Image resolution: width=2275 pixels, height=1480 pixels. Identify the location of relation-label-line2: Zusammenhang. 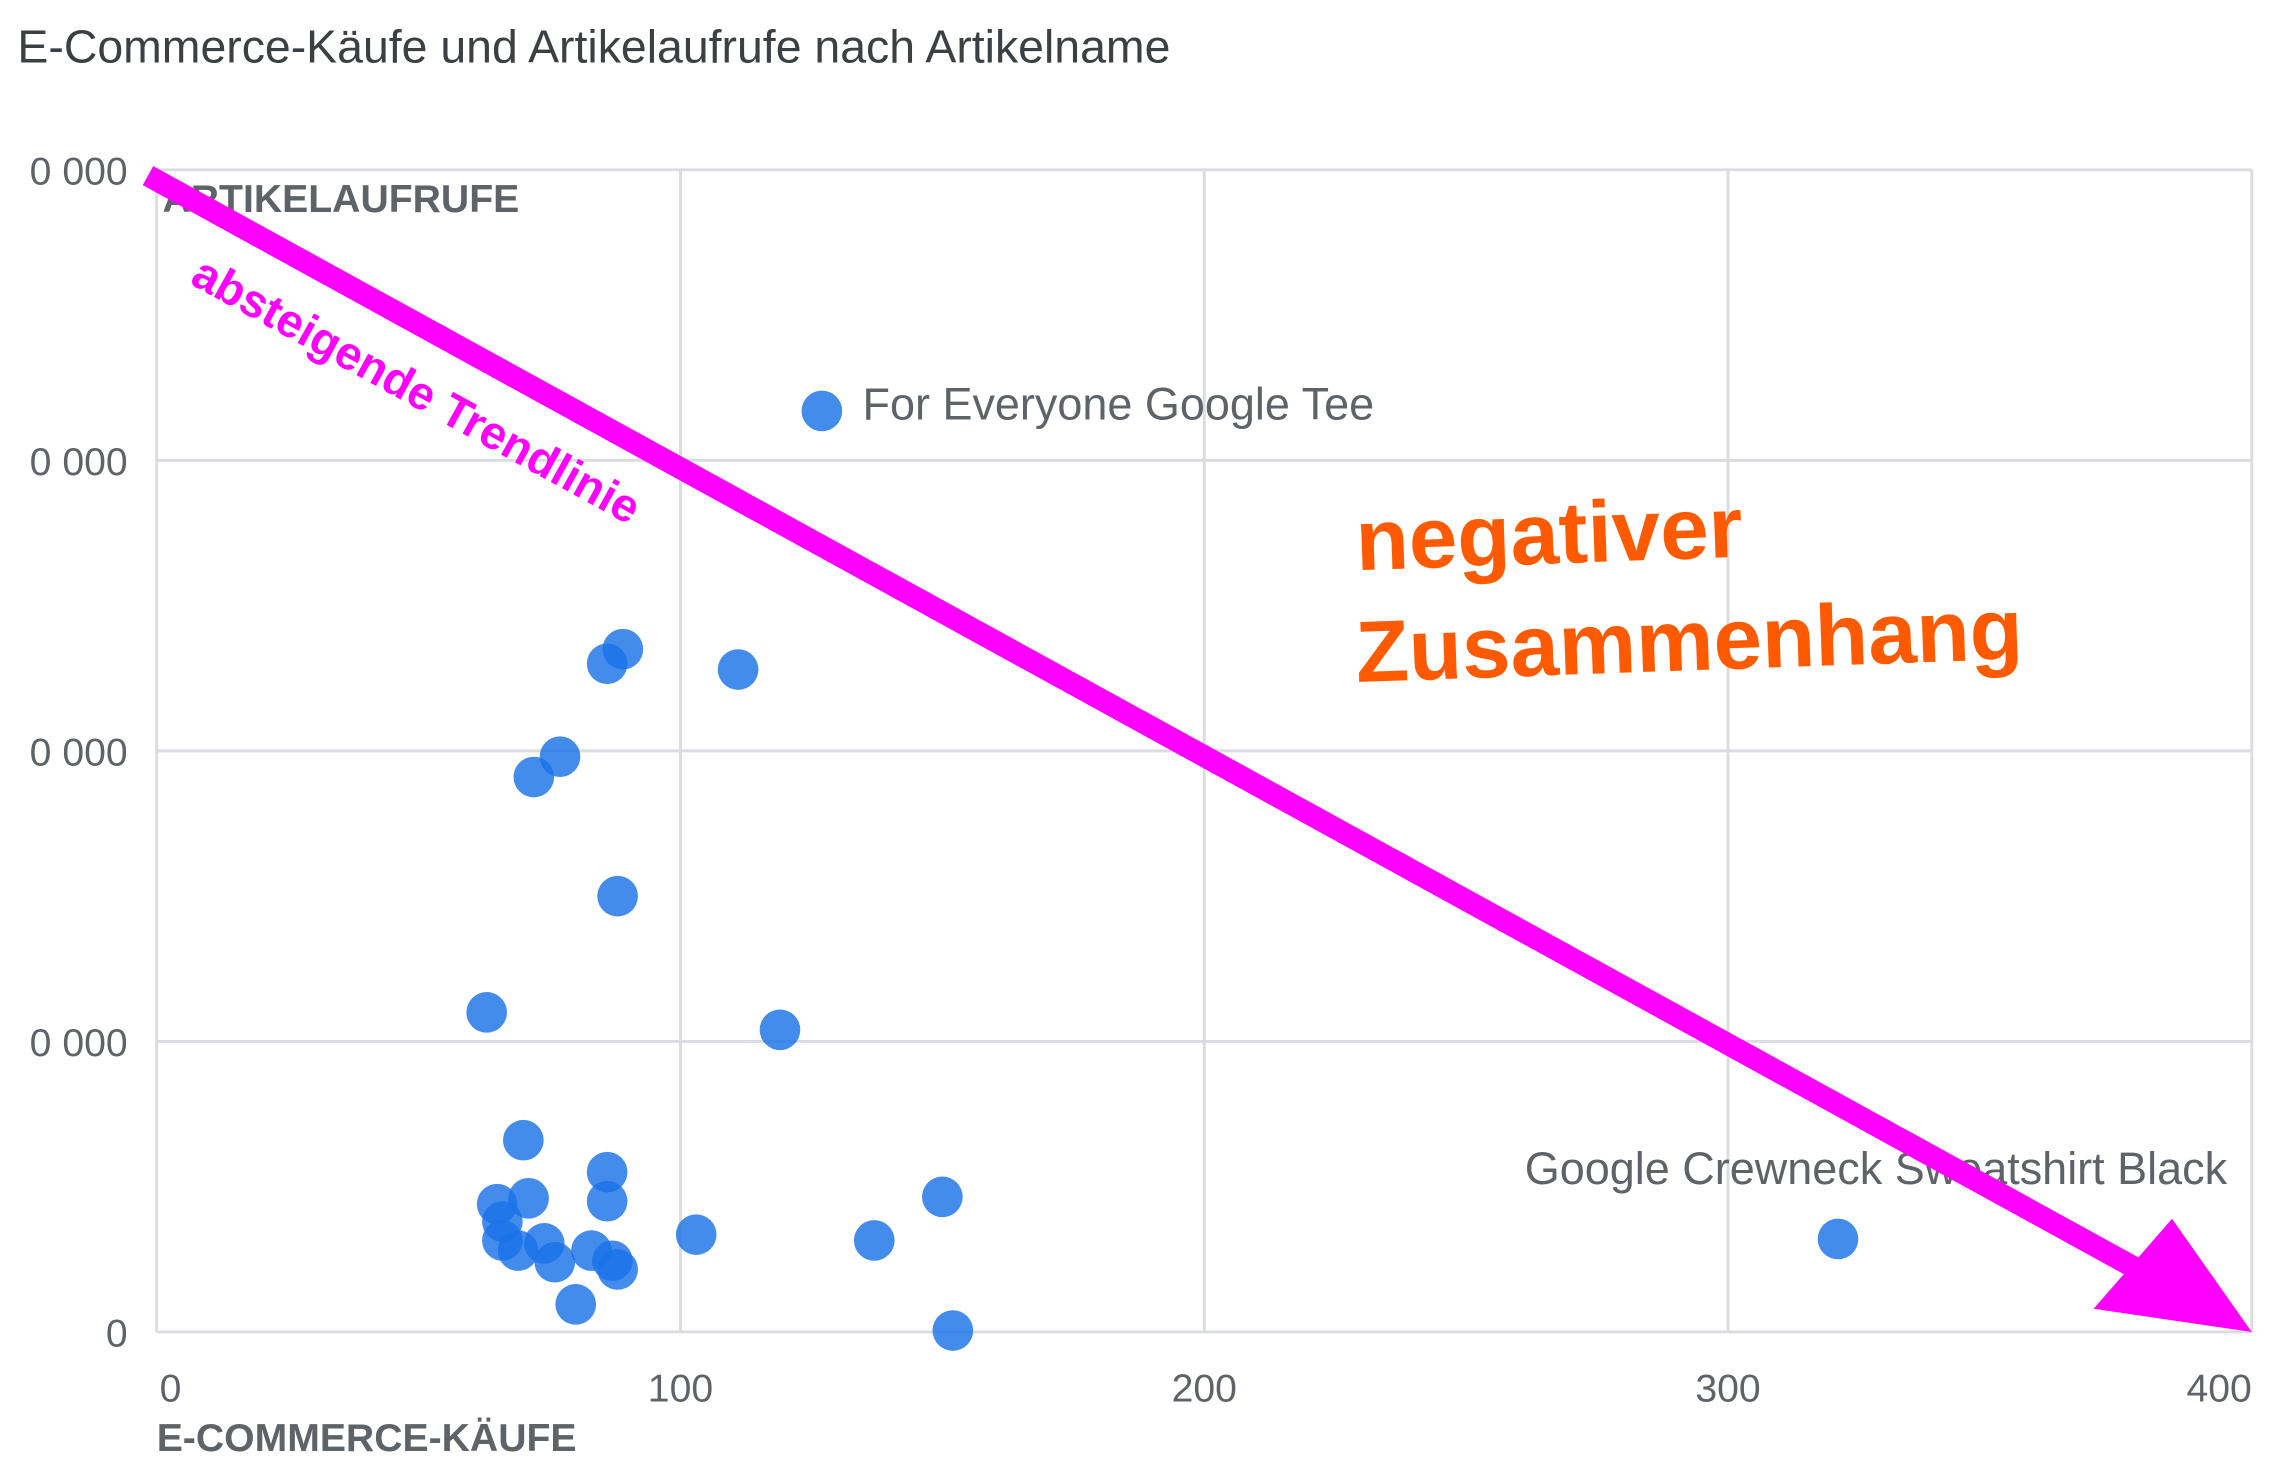
(1689, 641).